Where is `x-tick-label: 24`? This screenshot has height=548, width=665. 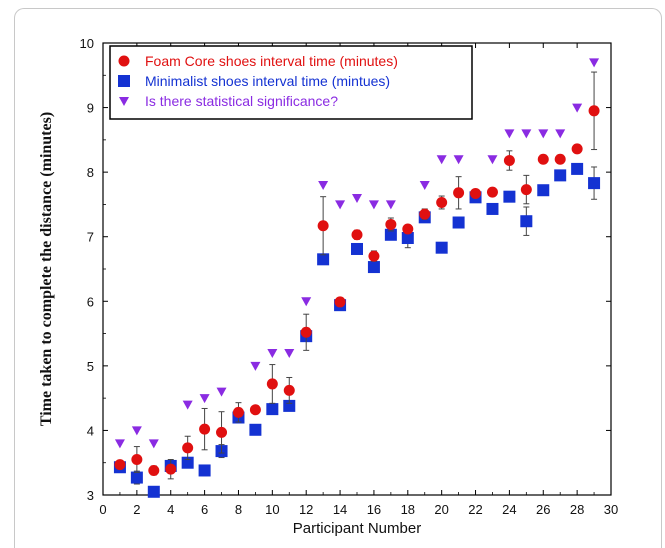
x-tick-label: 24 is located at coordinates (509, 509).